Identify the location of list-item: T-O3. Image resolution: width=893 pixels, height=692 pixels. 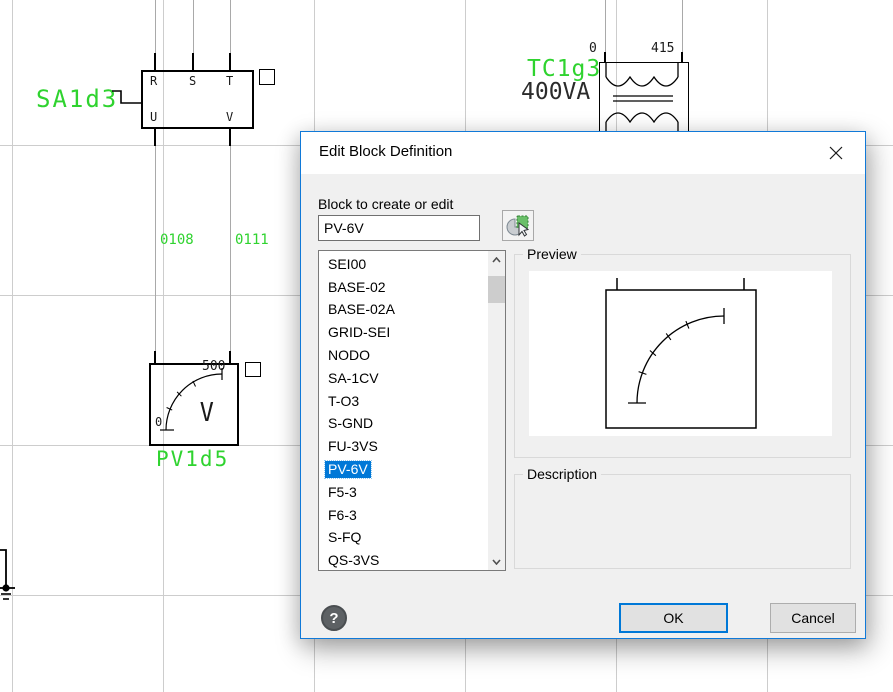
(344, 400).